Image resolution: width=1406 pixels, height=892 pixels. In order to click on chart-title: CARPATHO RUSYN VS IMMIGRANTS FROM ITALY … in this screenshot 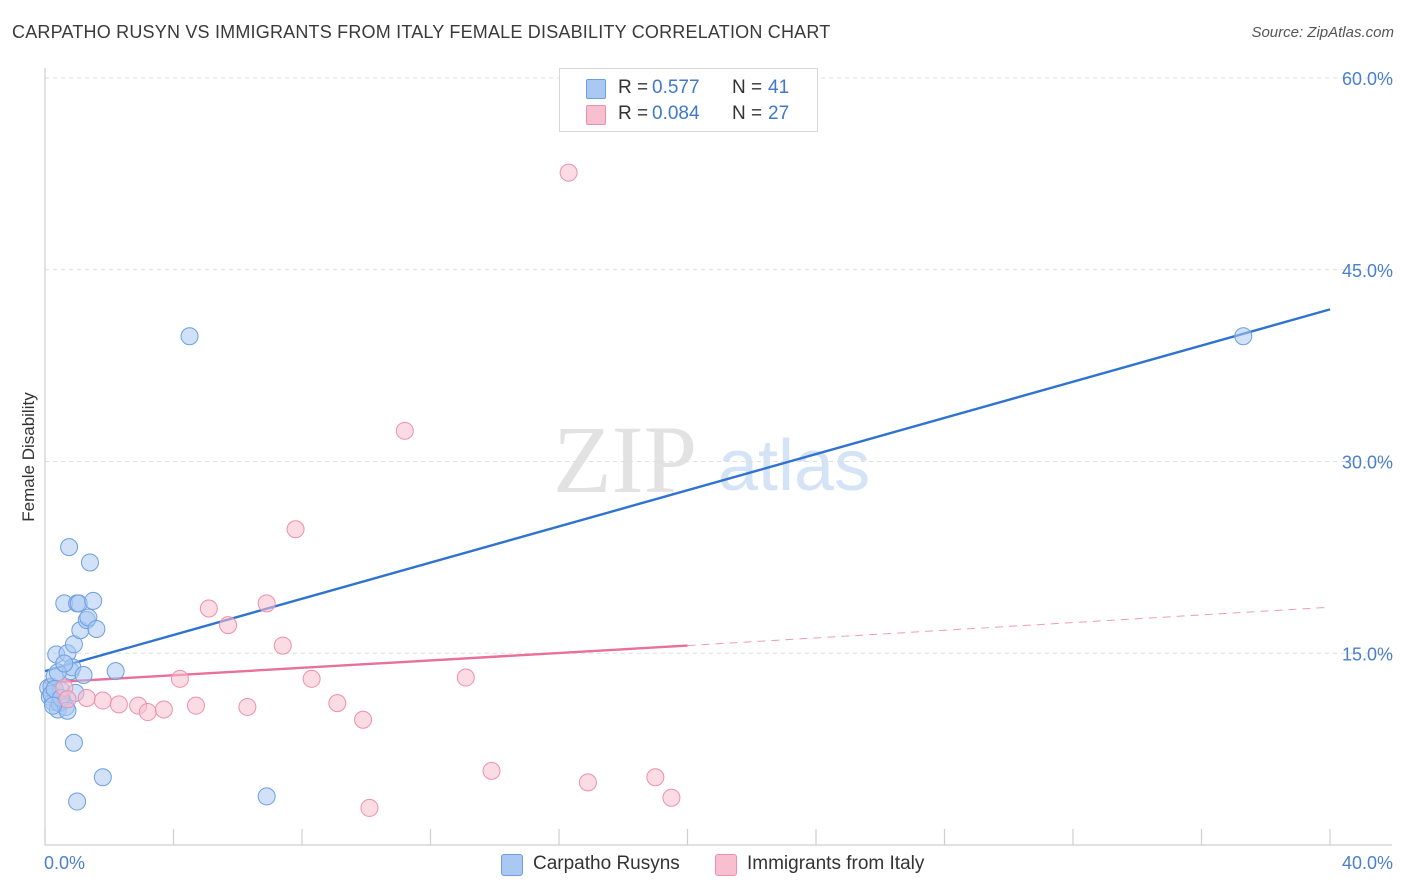, I will do `click(421, 32)`.